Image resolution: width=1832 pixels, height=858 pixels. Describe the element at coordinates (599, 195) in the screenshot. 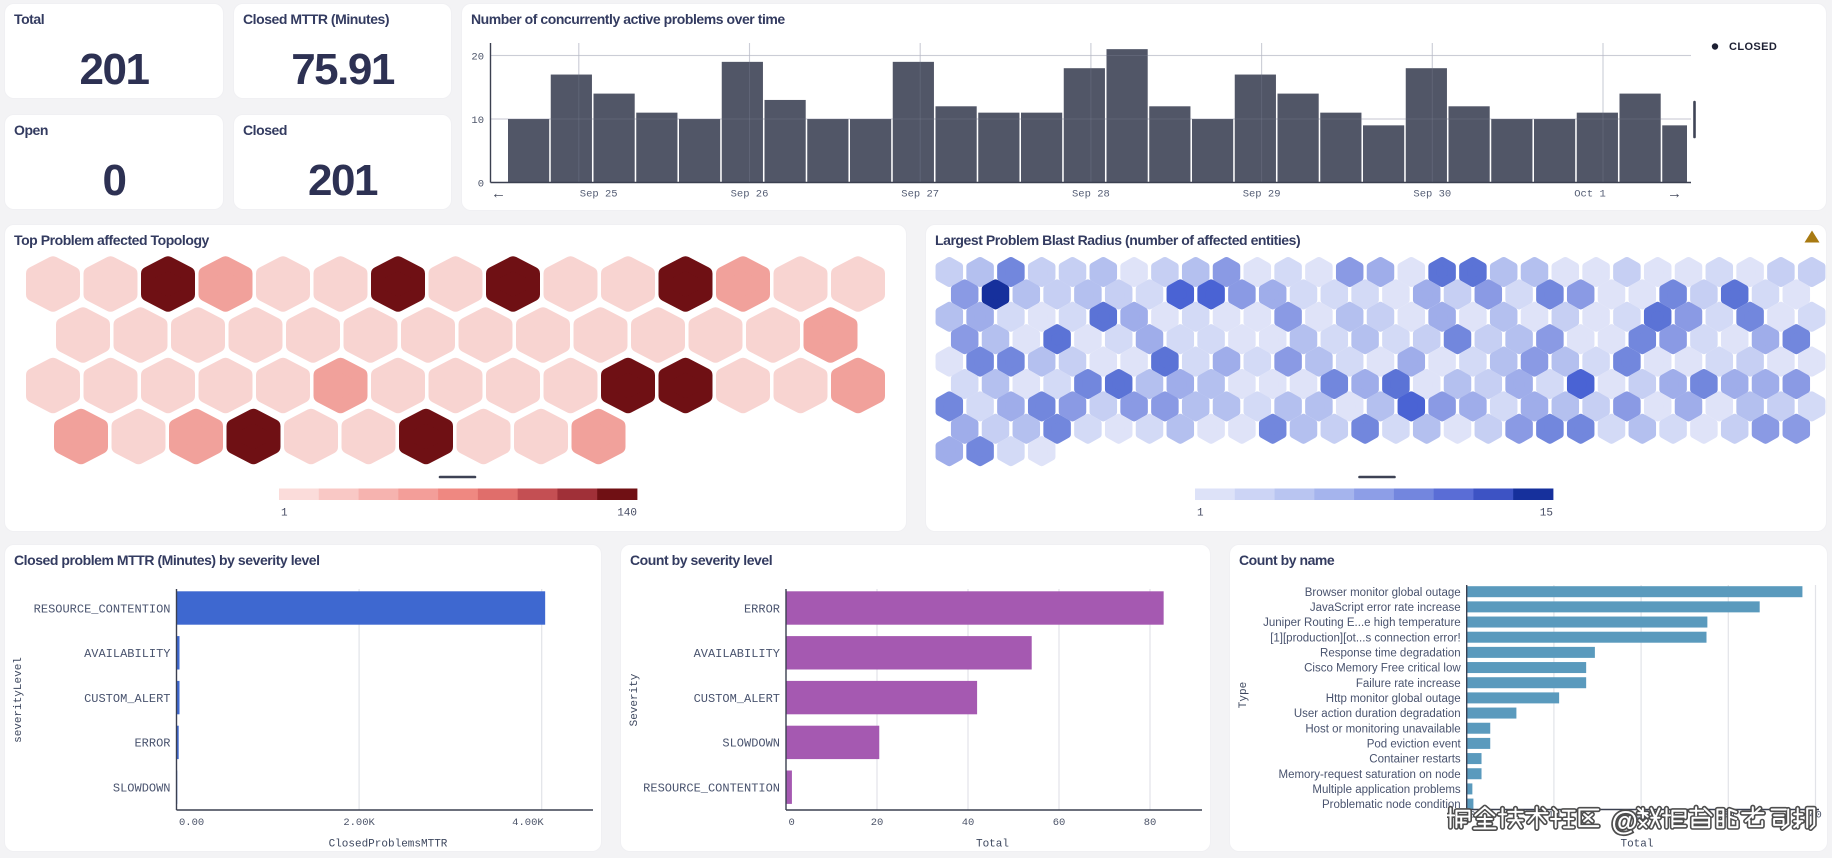

I see `svg-text: Sep 25` at that location.